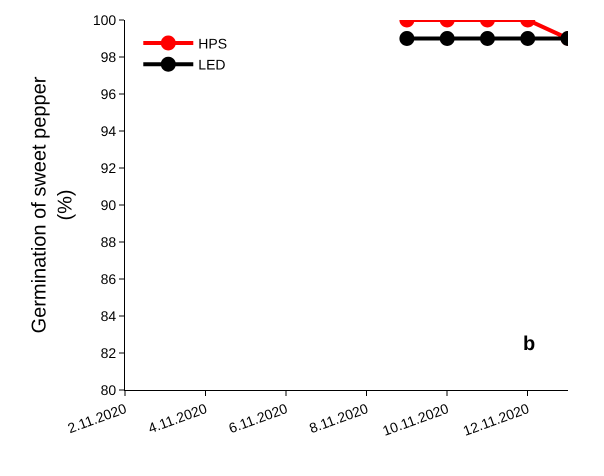 The height and width of the screenshot is (476, 604). Describe the element at coordinates (108, 278) in the screenshot. I see `y-tick-label: 86` at that location.